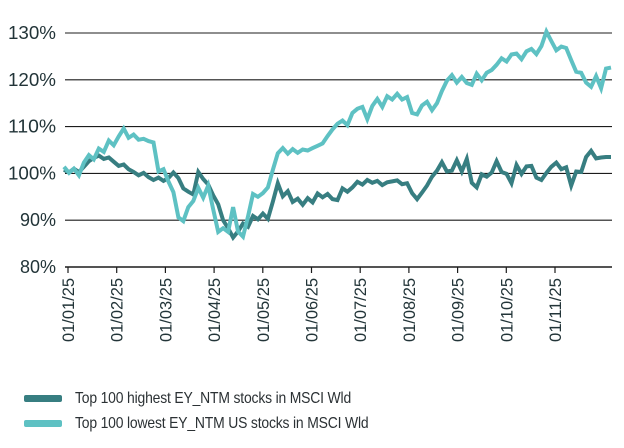 The width and height of the screenshot is (624, 448). Describe the element at coordinates (263, 310) in the screenshot. I see `x-tick-label: 01/05/25` at that location.